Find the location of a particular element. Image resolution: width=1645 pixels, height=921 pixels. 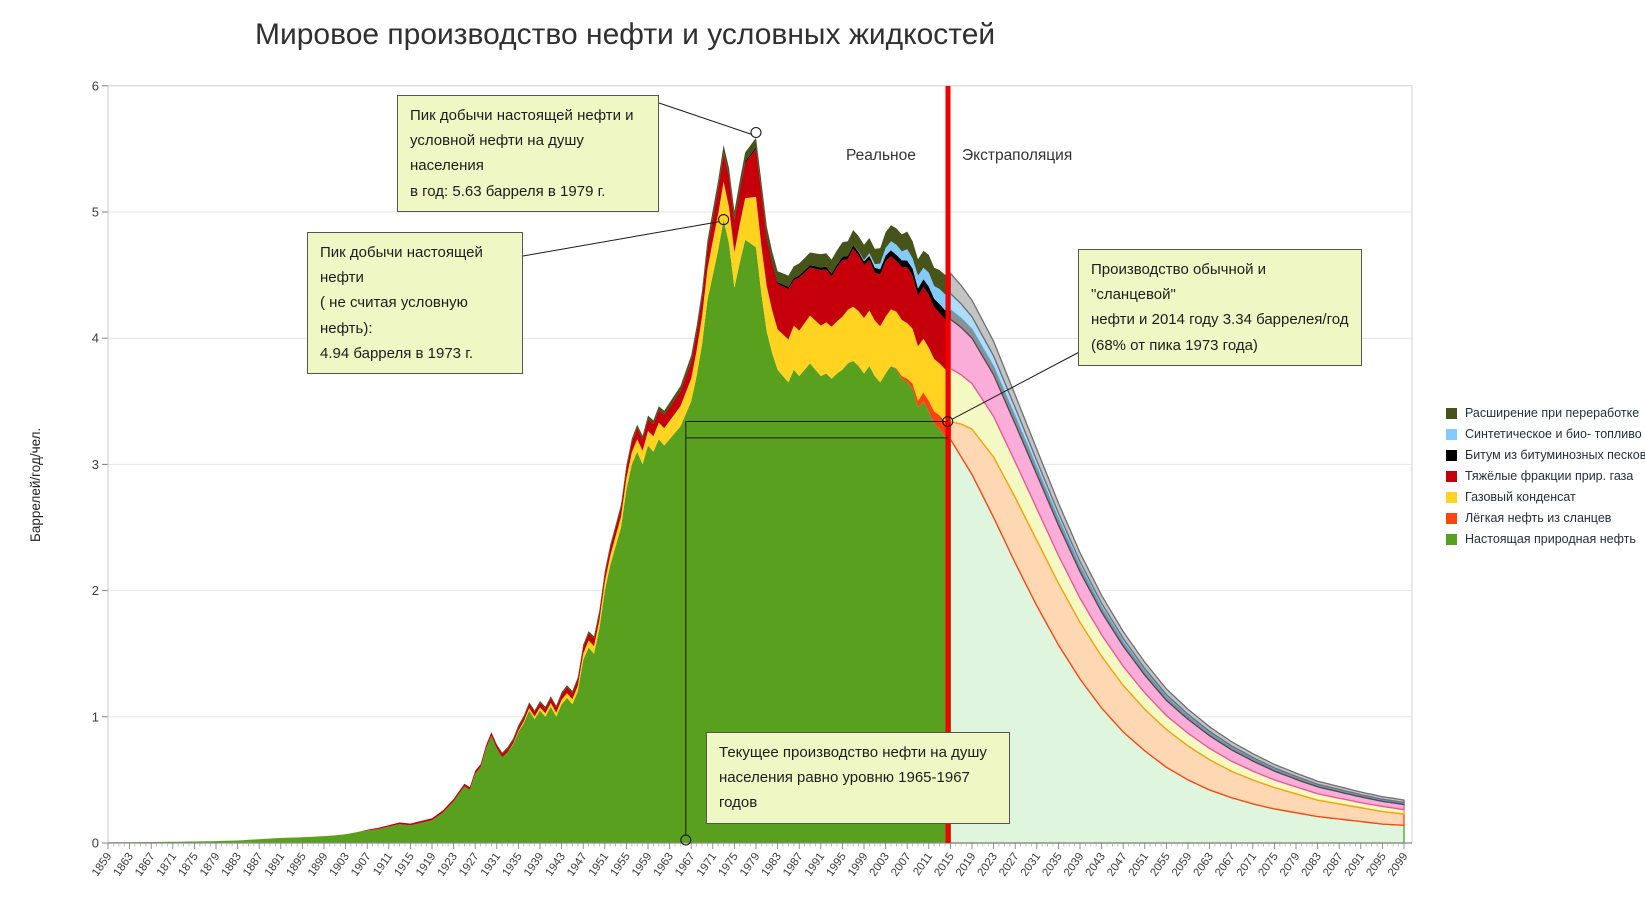

x-tick-label: 1975 is located at coordinates (728, 865).